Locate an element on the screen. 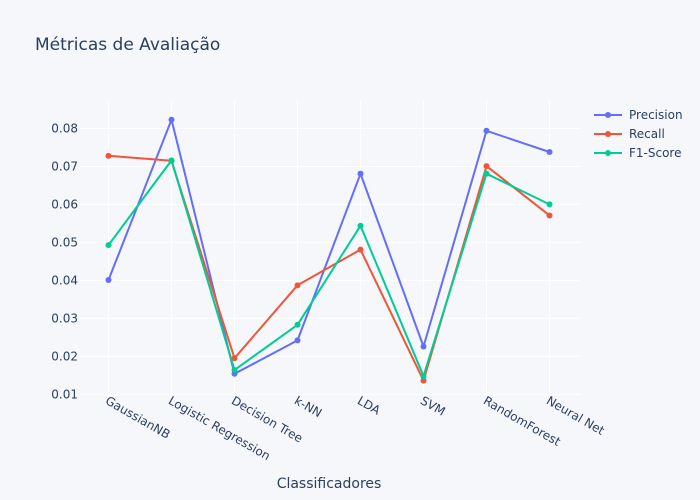  legend-item-recall: Recall is located at coordinates (629, 134).